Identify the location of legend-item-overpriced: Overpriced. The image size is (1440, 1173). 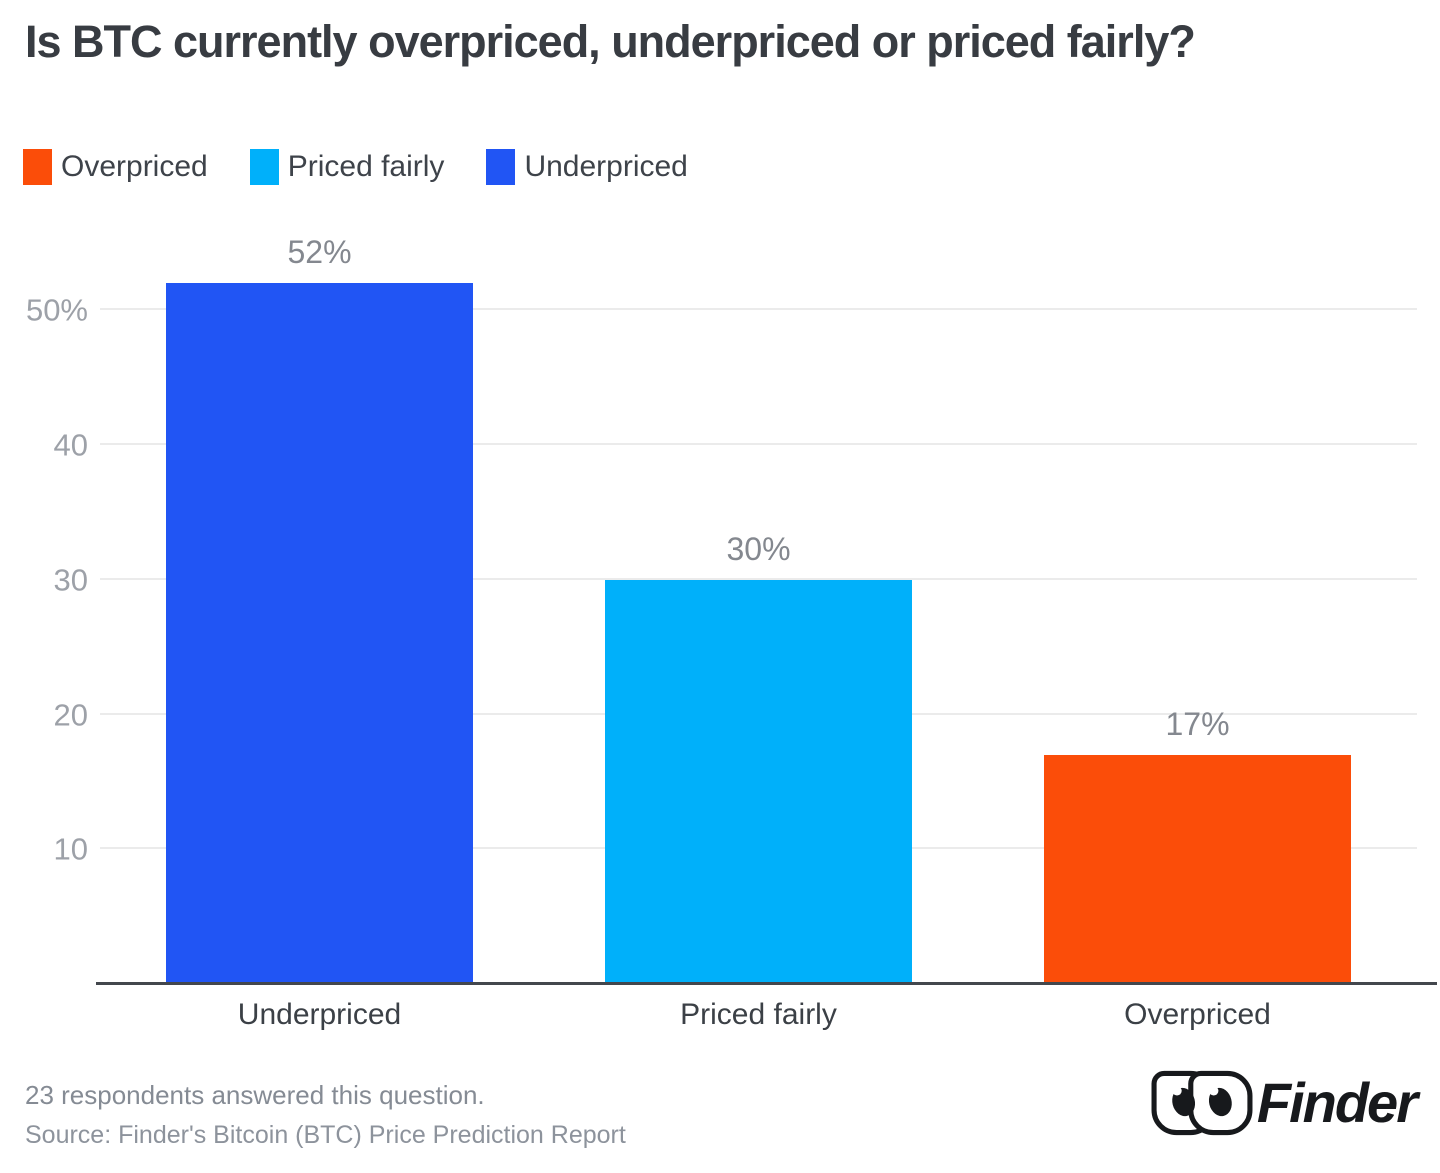
(115, 167).